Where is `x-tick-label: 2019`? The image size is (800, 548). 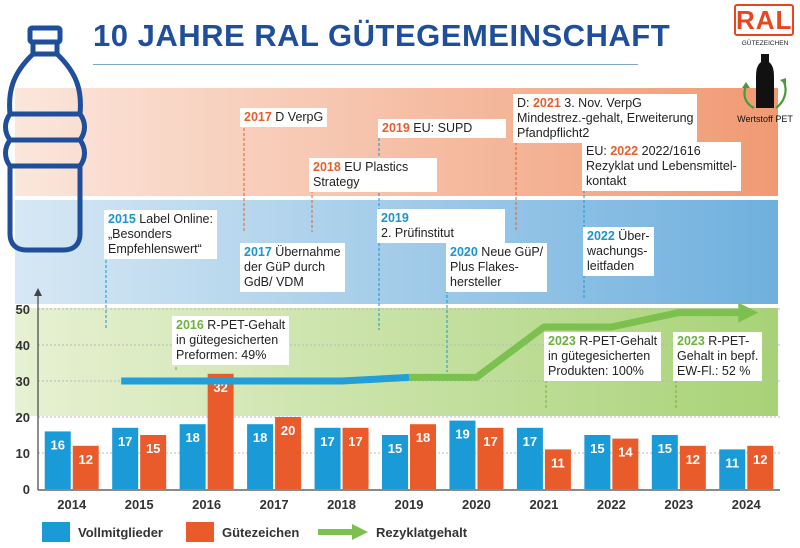
x-tick-label: 2019 is located at coordinates (409, 504).